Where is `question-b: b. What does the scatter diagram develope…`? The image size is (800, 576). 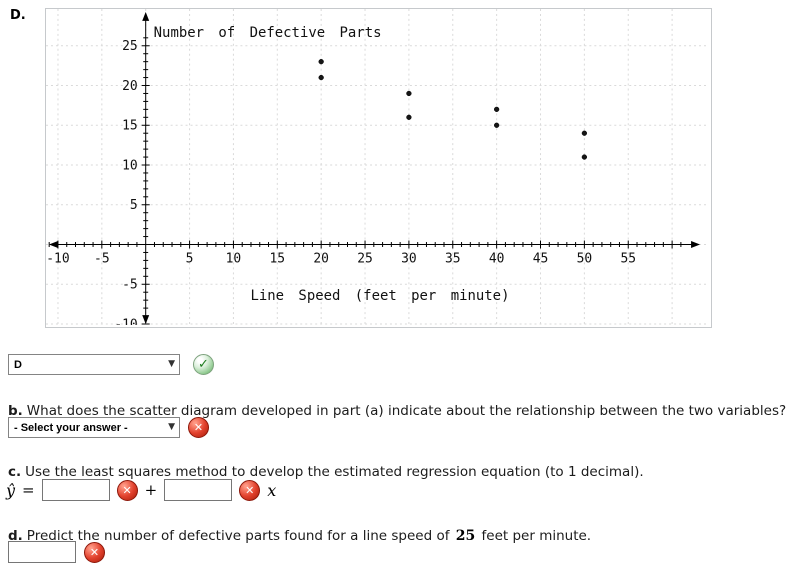
question-b: b. What does the scatter diagram develope… is located at coordinates (397, 411).